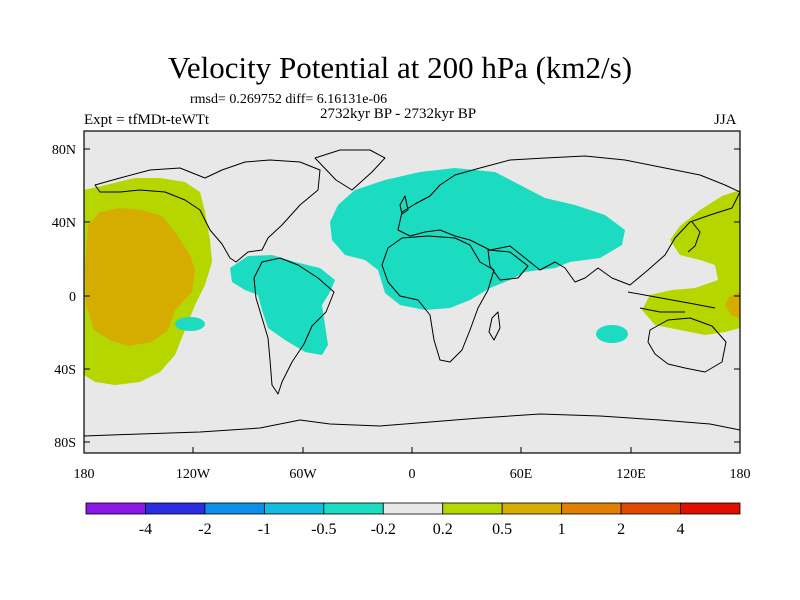 Image resolution: width=800 pixels, height=600 pixels. I want to click on lat-label-40n: 40N, so click(64, 223).